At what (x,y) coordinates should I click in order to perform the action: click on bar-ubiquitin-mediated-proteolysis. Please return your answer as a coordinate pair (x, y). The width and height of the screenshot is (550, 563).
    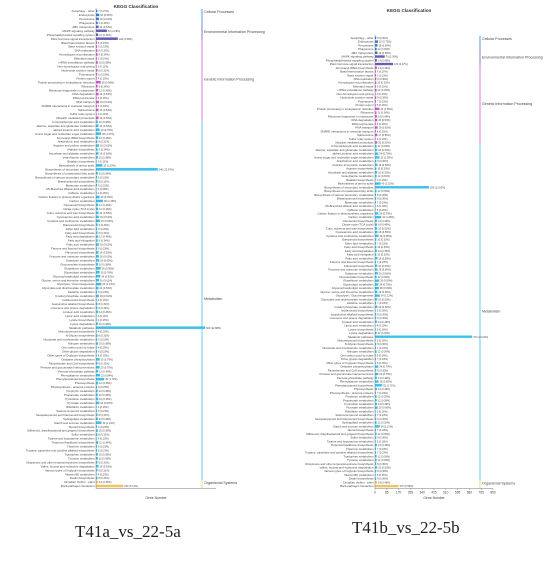
    Looking at the image, I should click on (376, 142).